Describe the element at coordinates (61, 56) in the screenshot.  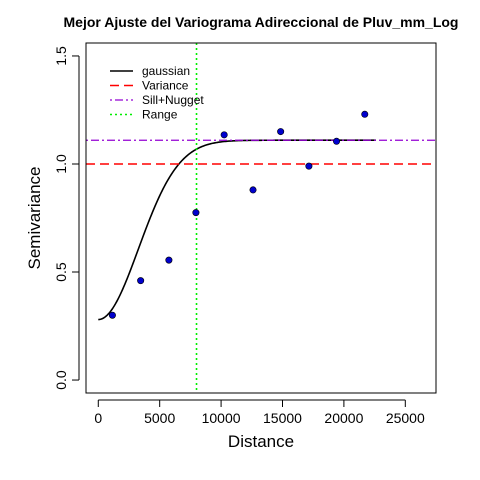
I see `y-tick-label: 1.5` at that location.